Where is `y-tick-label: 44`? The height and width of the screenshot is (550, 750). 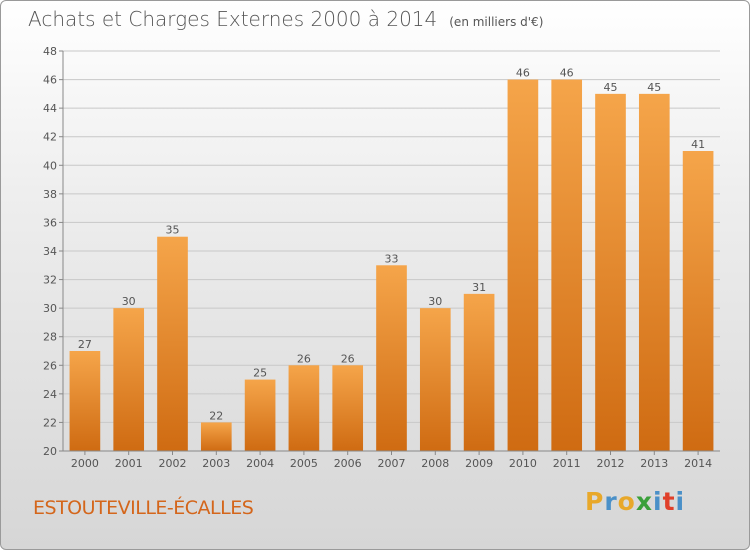
y-tick-label: 44 is located at coordinates (50, 108).